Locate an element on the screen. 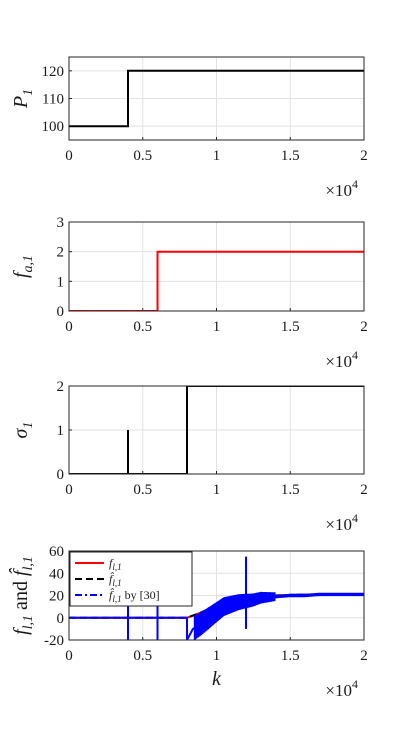 The height and width of the screenshot is (755, 403). y-tick-label: 100 is located at coordinates (53, 127).